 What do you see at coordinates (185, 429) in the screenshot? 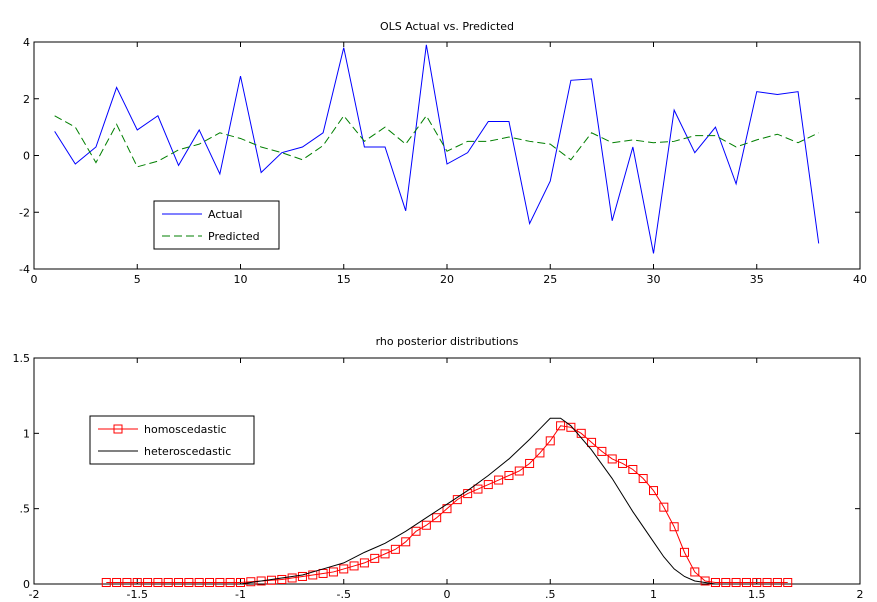
I see `legend-label-homoscedastic: homoscedastic` at bounding box center [185, 429].